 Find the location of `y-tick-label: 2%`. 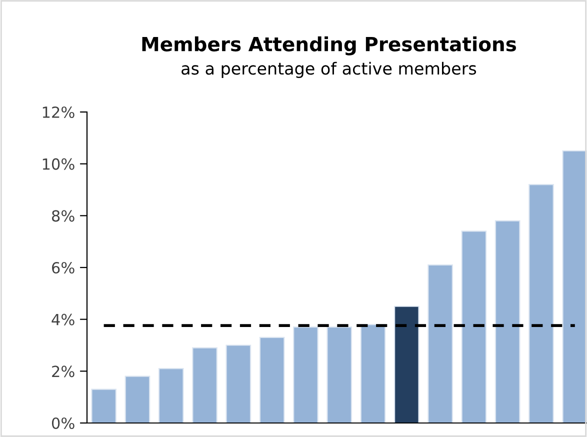

y-tick-label: 2% is located at coordinates (63, 372).